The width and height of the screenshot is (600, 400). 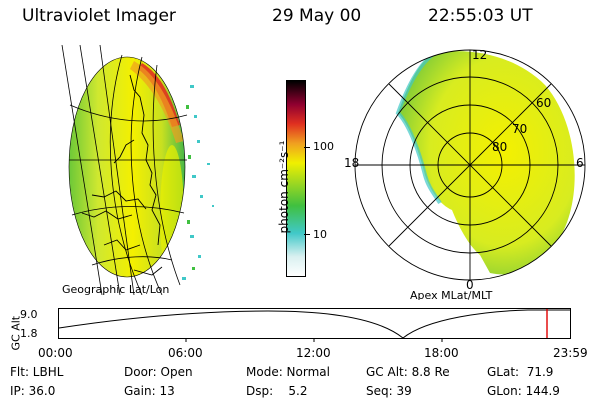 What do you see at coordinates (543, 103) in the screenshot?
I see `mlat-label-60: 60` at bounding box center [543, 103].